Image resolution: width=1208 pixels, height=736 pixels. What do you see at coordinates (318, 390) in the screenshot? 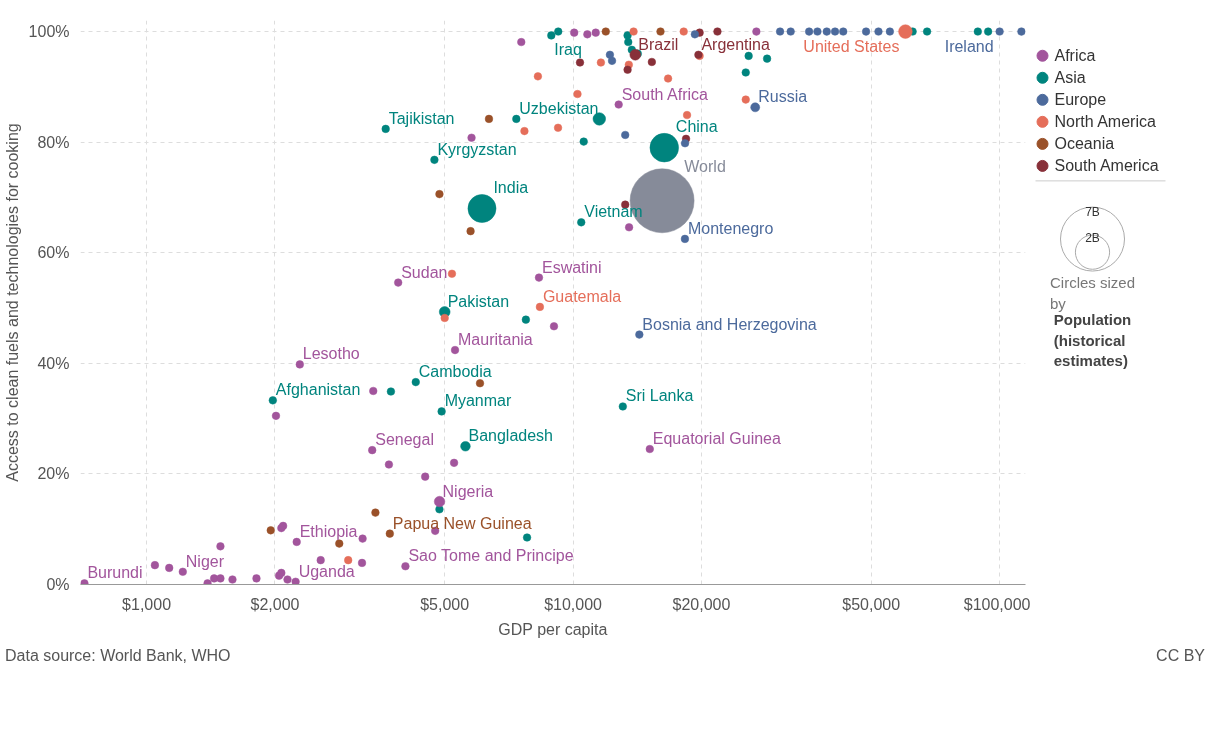
I see `annotation: Afghanistan` at bounding box center [318, 390].